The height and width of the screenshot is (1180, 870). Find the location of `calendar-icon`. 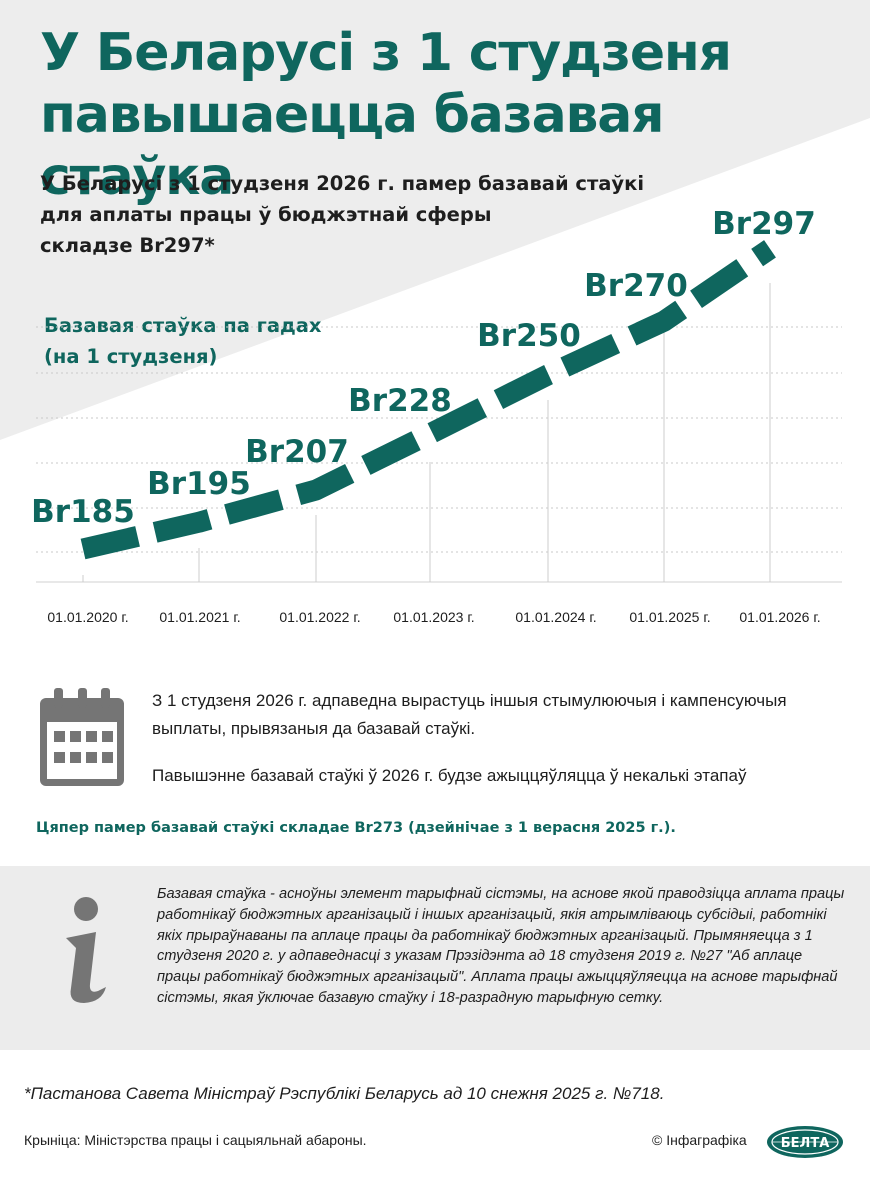

calendar-icon is located at coordinates (82, 737).